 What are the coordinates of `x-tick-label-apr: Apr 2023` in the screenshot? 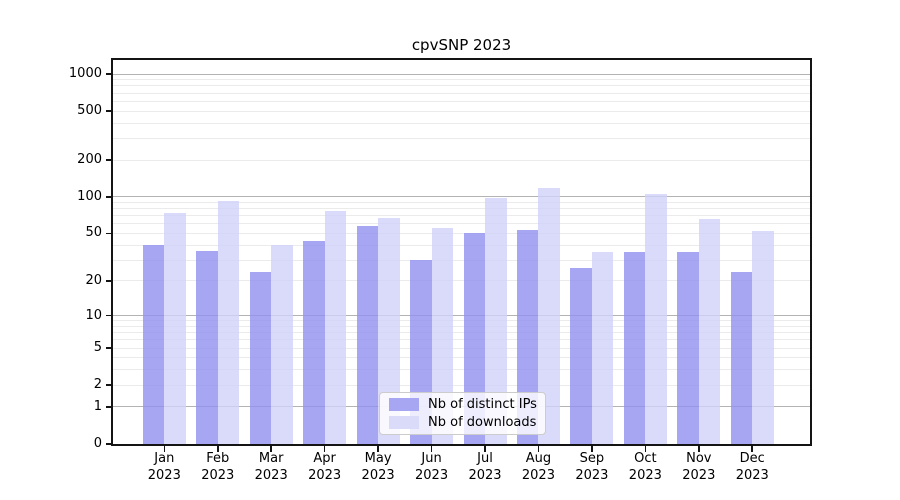 It's located at (325, 467).